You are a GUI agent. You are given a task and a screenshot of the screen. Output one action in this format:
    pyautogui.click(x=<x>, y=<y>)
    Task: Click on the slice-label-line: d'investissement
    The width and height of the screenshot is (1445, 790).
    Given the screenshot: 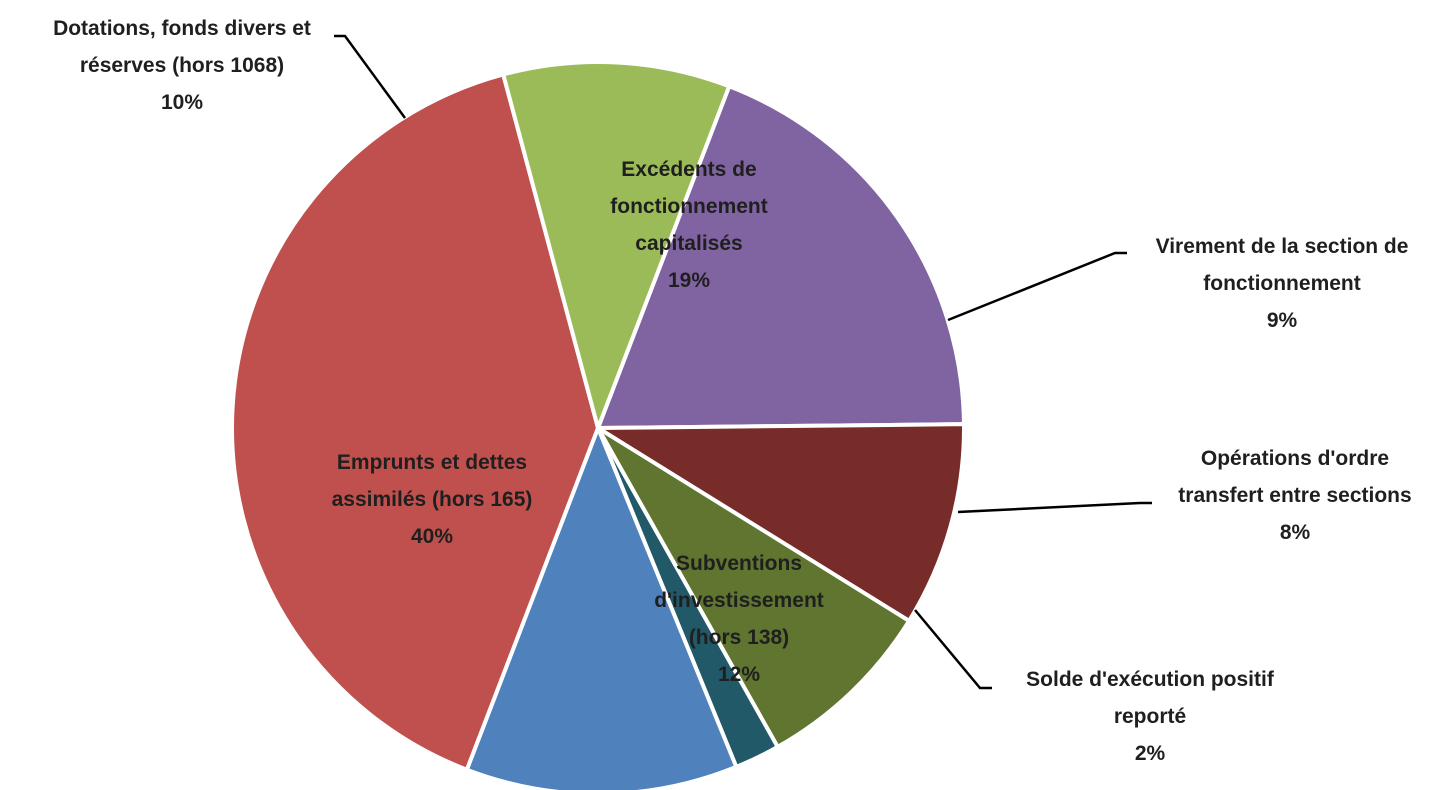 What is the action you would take?
    pyautogui.click(x=739, y=600)
    